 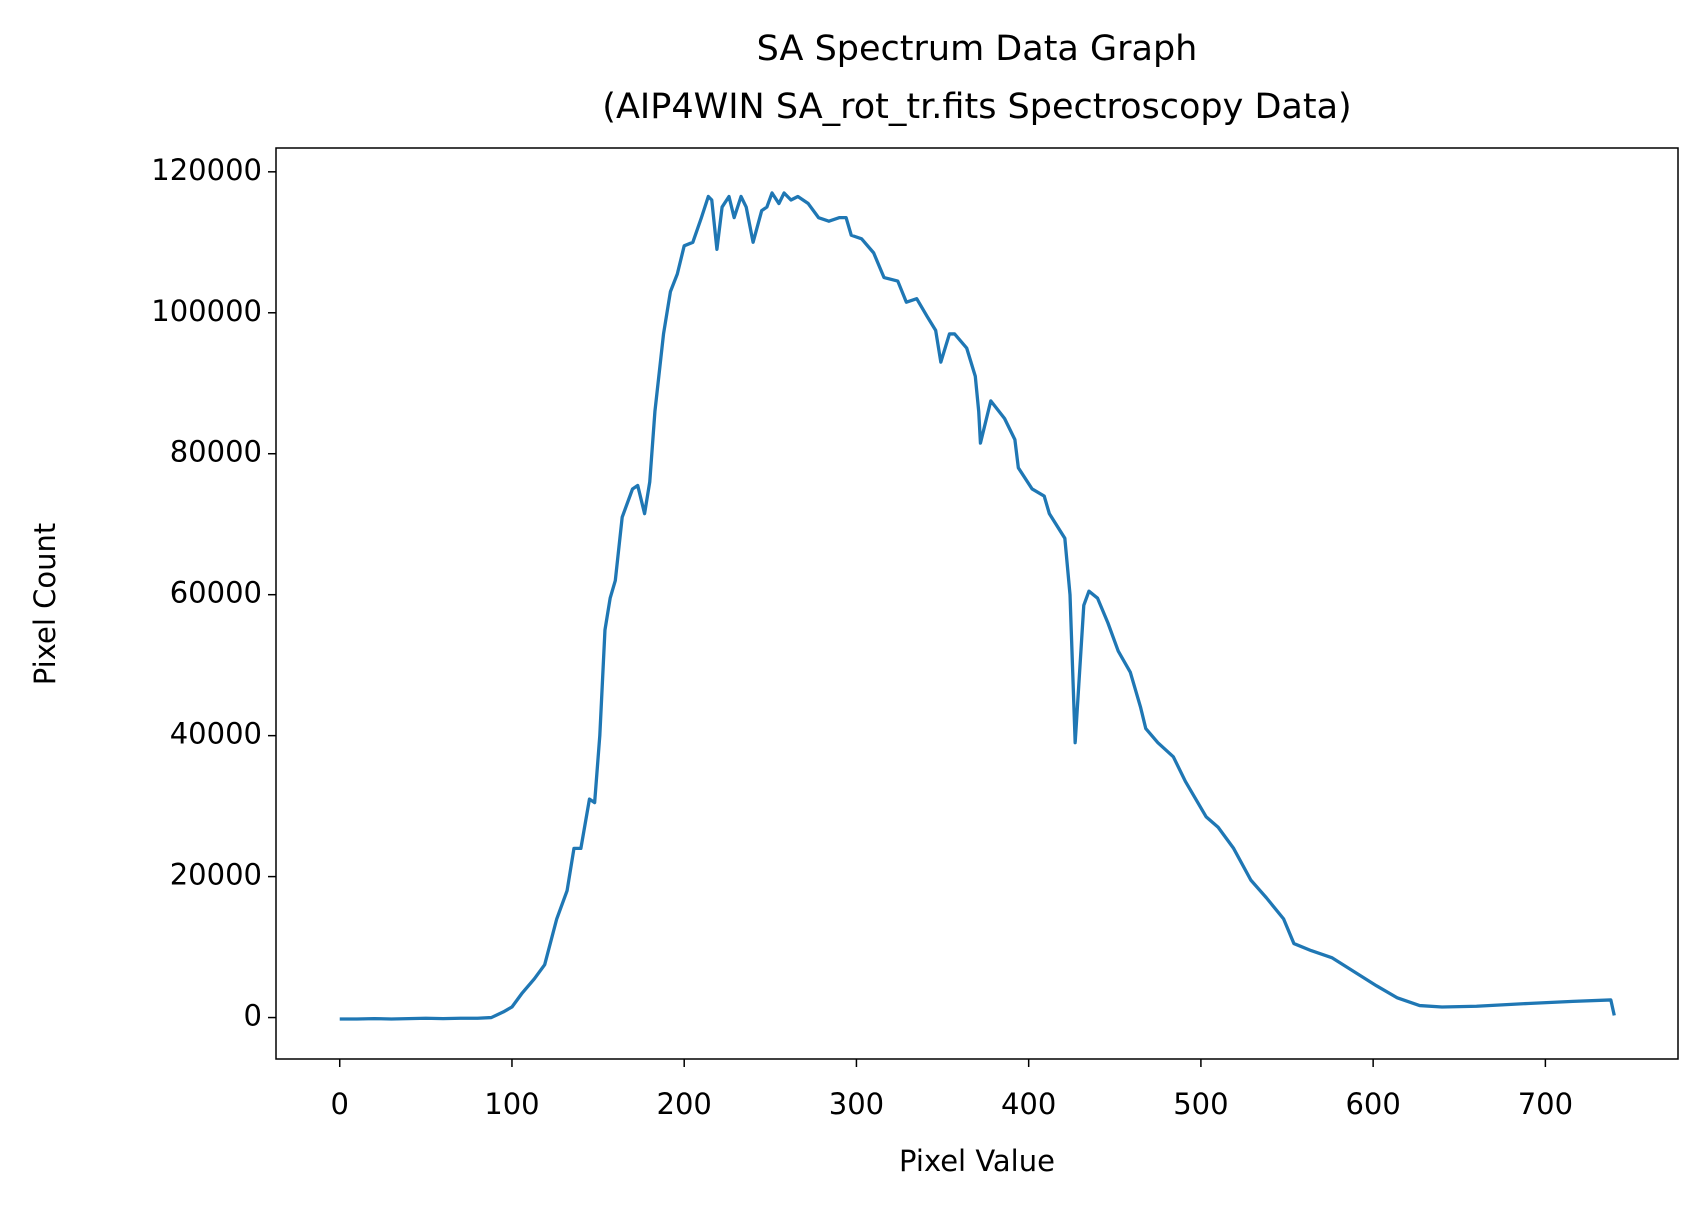 I want to click on x-tick-label: 600, so click(x=1372, y=1104).